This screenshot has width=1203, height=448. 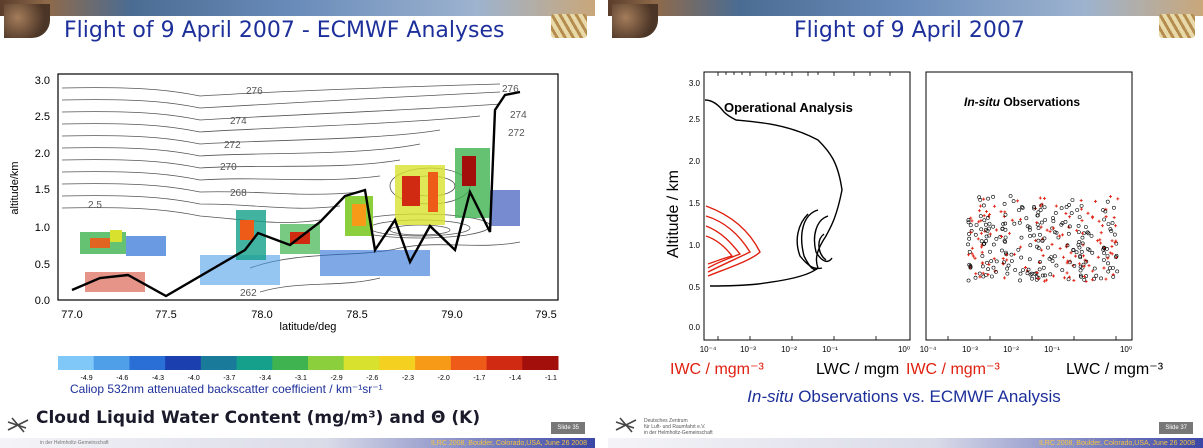 What do you see at coordinates (27, 21) in the screenshot?
I see `corner-photo` at bounding box center [27, 21].